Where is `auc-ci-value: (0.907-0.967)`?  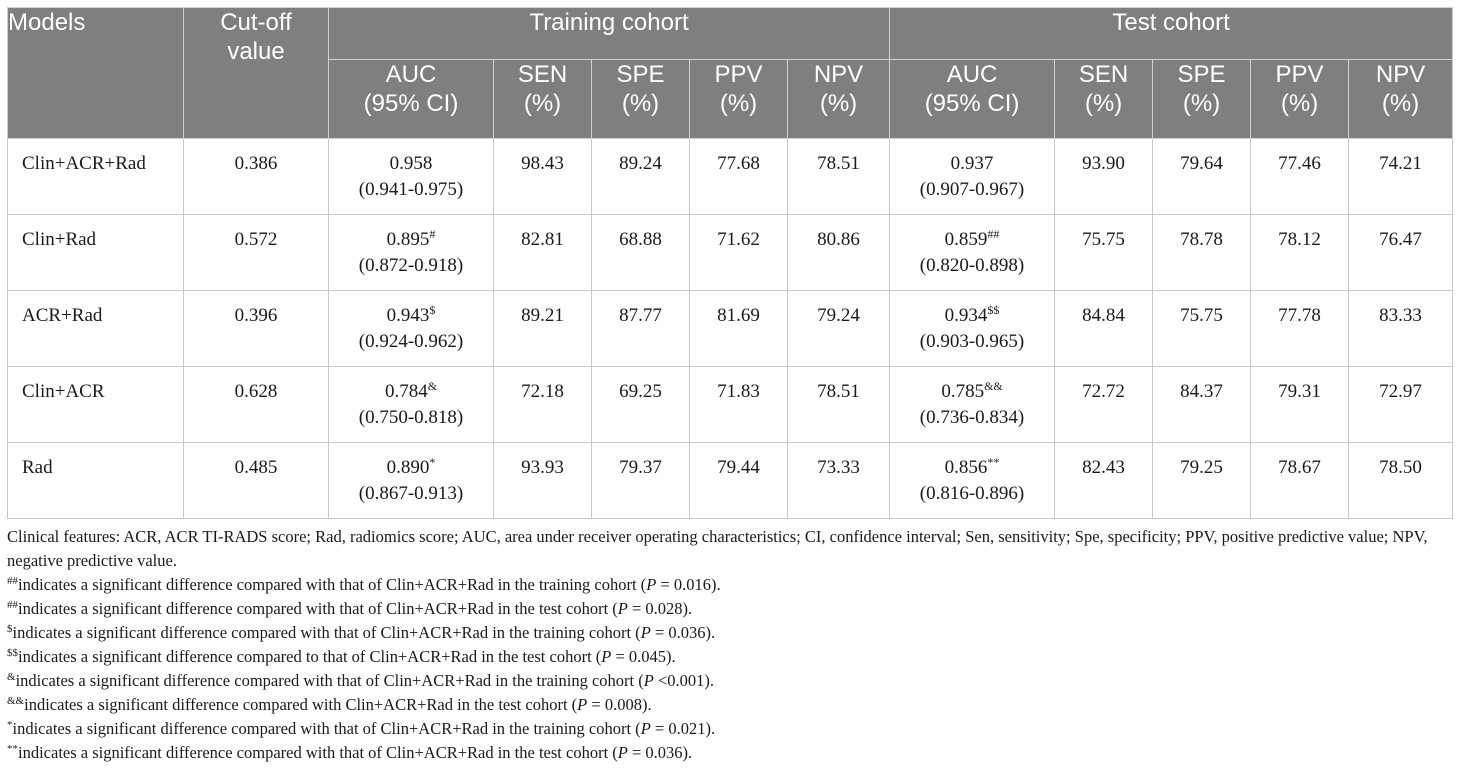
auc-ci-value: (0.907-0.967) is located at coordinates (972, 189).